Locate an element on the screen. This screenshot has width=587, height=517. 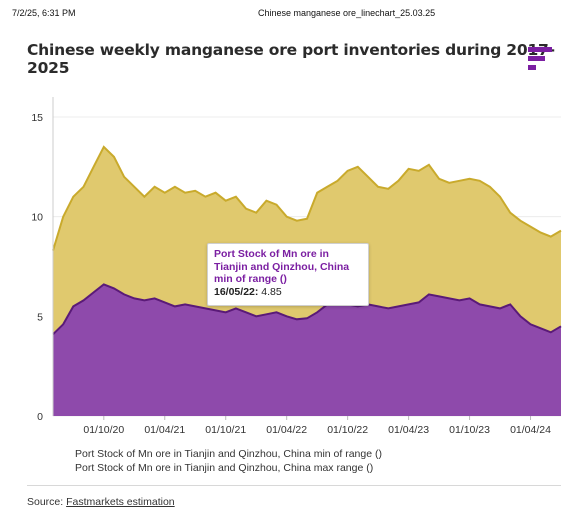
y-tick-label: 10 is located at coordinates (37, 218).